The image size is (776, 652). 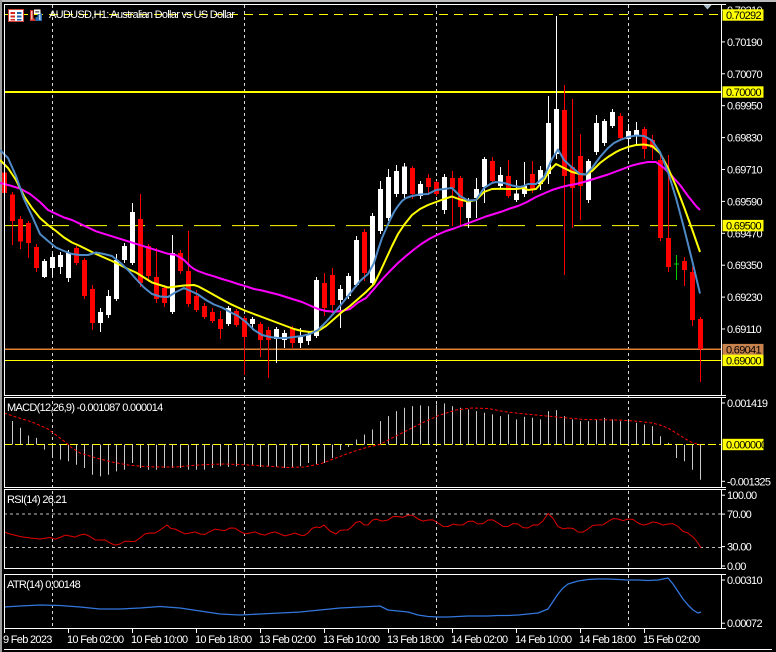 What do you see at coordinates (744, 298) in the screenshot?
I see `svg-text: 0.69230` at bounding box center [744, 298].